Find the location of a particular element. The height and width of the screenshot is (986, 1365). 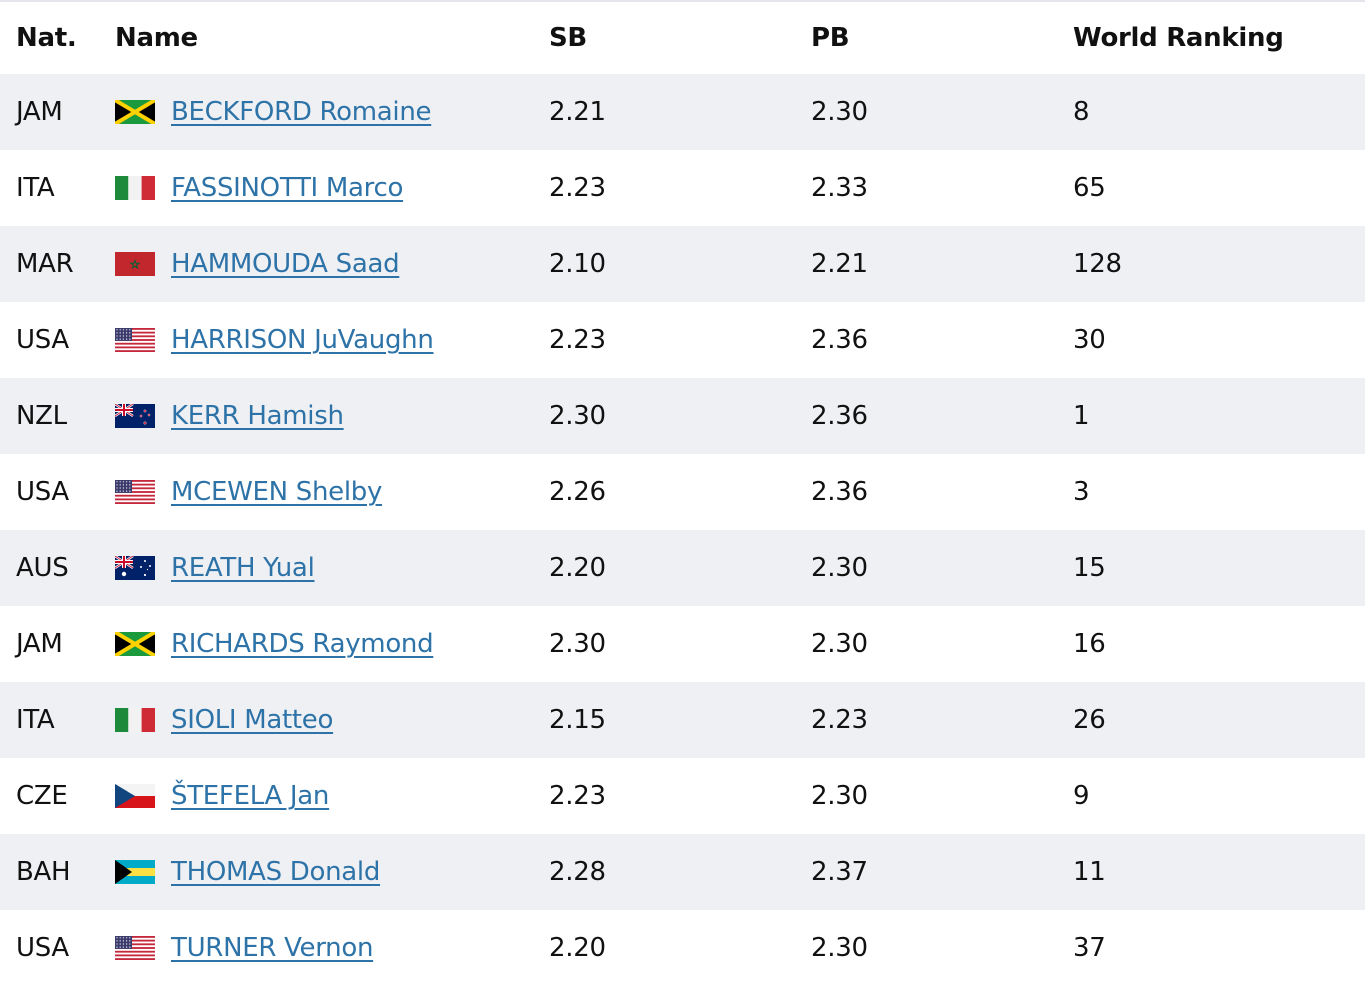

header-sb: SB is located at coordinates (568, 38).